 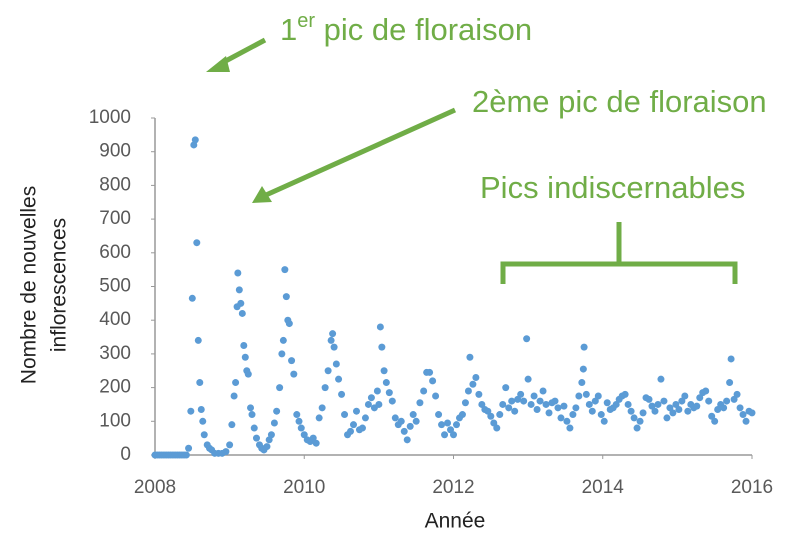 What do you see at coordinates (218, 64) in the screenshot?
I see `arrow-head` at bounding box center [218, 64].